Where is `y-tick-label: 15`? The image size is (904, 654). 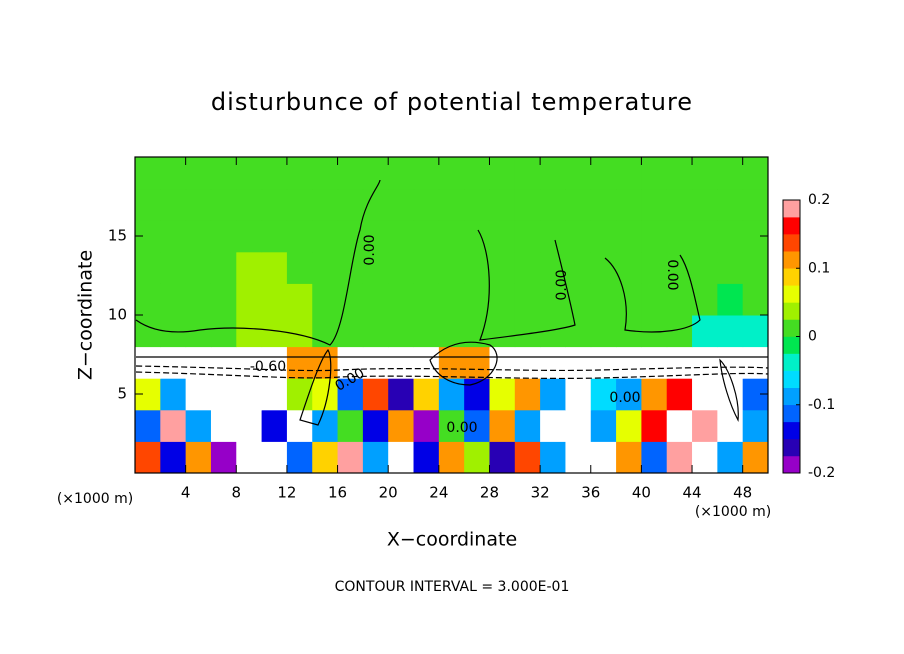 y-tick-label: 15 is located at coordinates (117, 236).